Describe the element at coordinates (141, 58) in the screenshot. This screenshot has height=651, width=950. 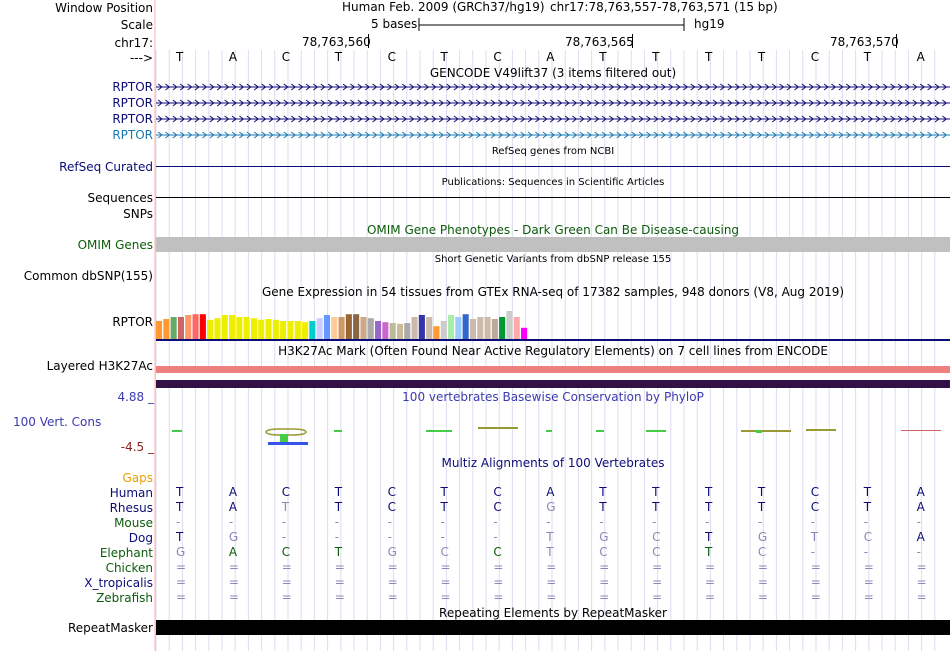
I see `strand-label: --->` at that location.